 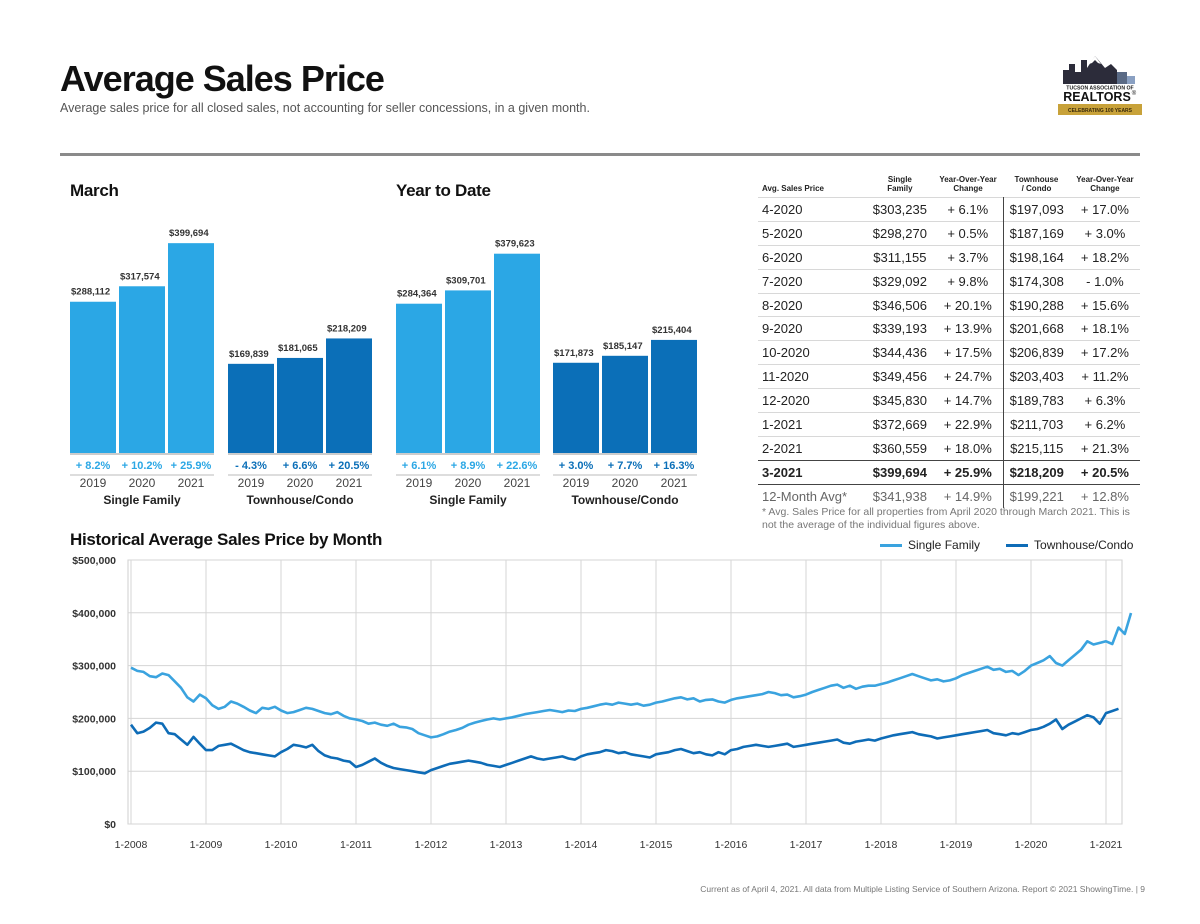 I want to click on y-tick-label: $0, so click(x=110, y=825).